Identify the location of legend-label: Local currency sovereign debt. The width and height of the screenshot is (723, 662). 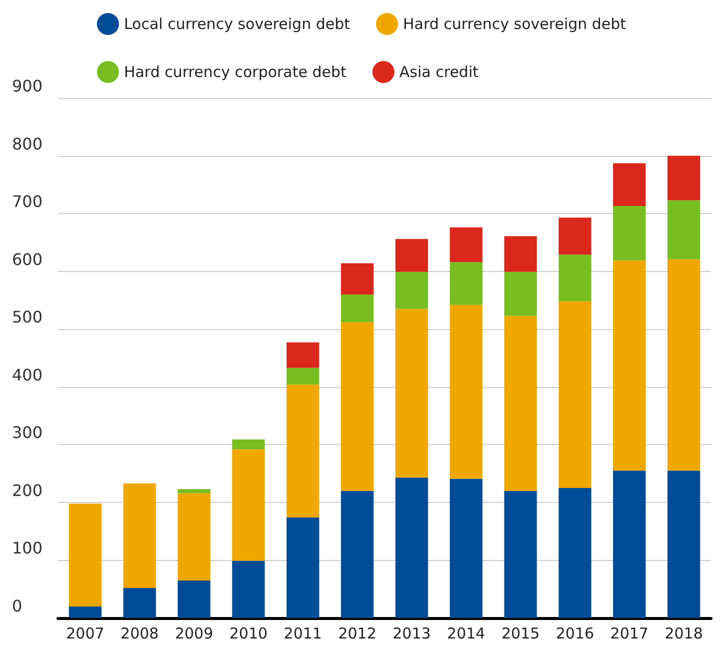
(237, 24).